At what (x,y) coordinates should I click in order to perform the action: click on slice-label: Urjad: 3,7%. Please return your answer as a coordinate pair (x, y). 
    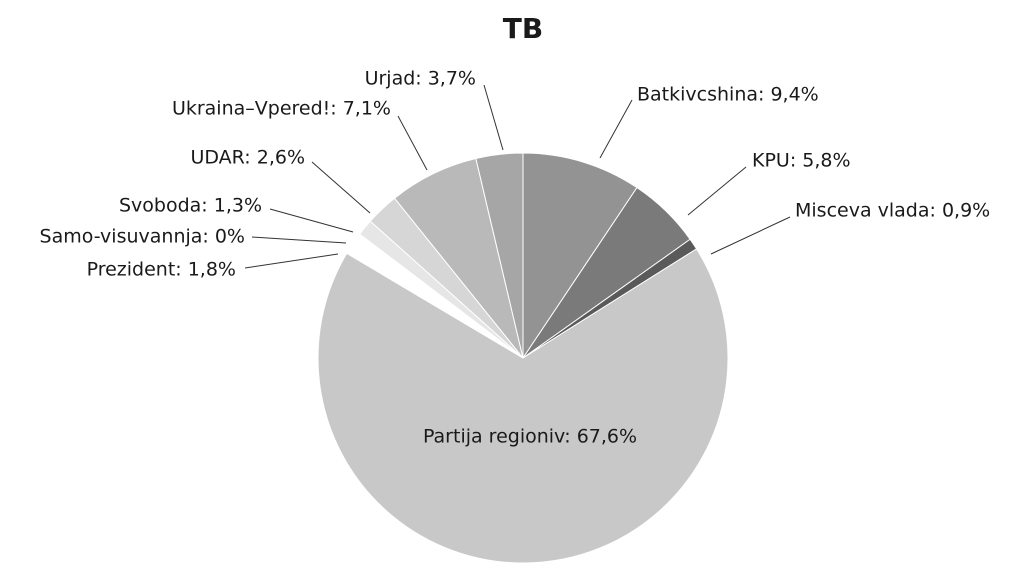
    Looking at the image, I should click on (420, 79).